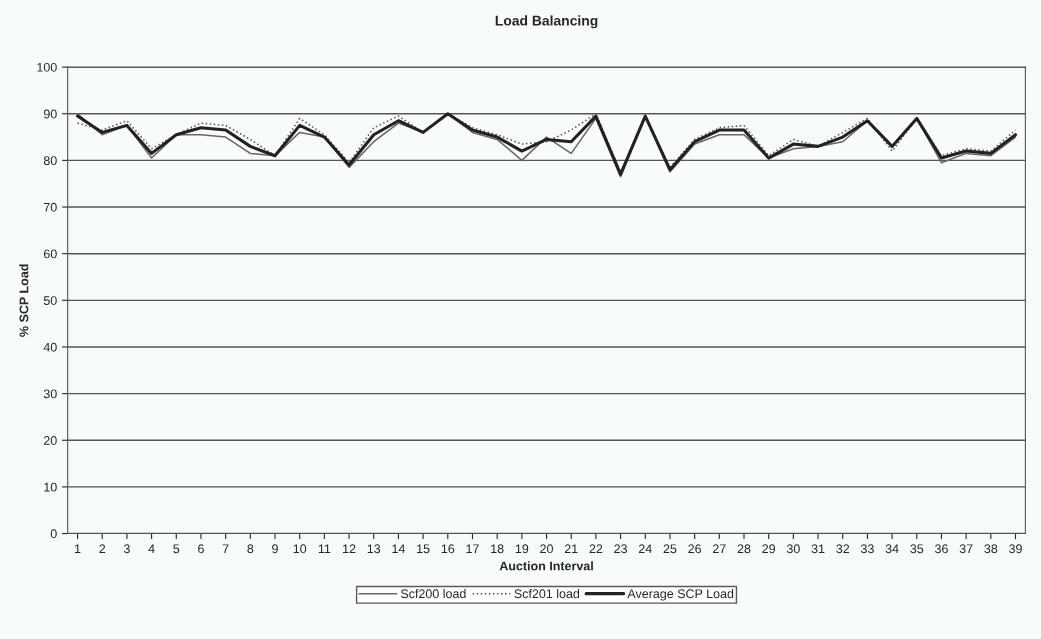 The height and width of the screenshot is (639, 1041). I want to click on x-tick-label: 9, so click(275, 549).